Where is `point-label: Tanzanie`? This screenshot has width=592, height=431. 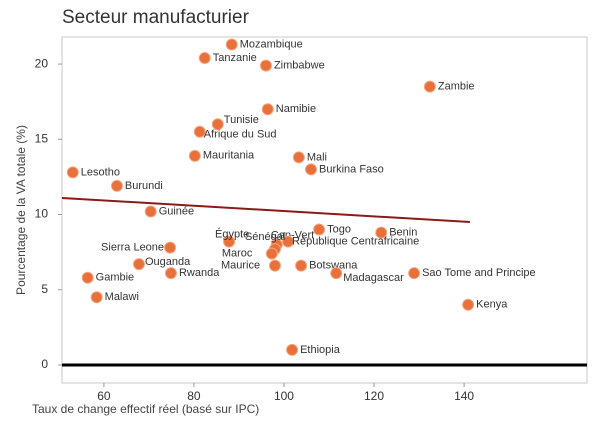 point-label: Tanzanie is located at coordinates (235, 58).